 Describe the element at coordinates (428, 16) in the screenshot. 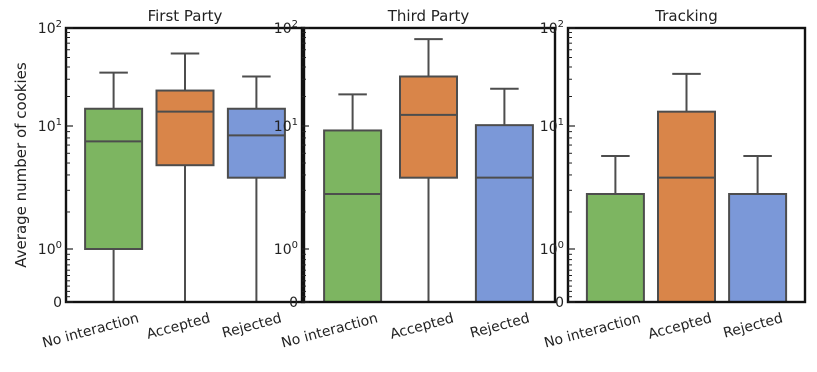

I see `panel-title: Third Party` at that location.